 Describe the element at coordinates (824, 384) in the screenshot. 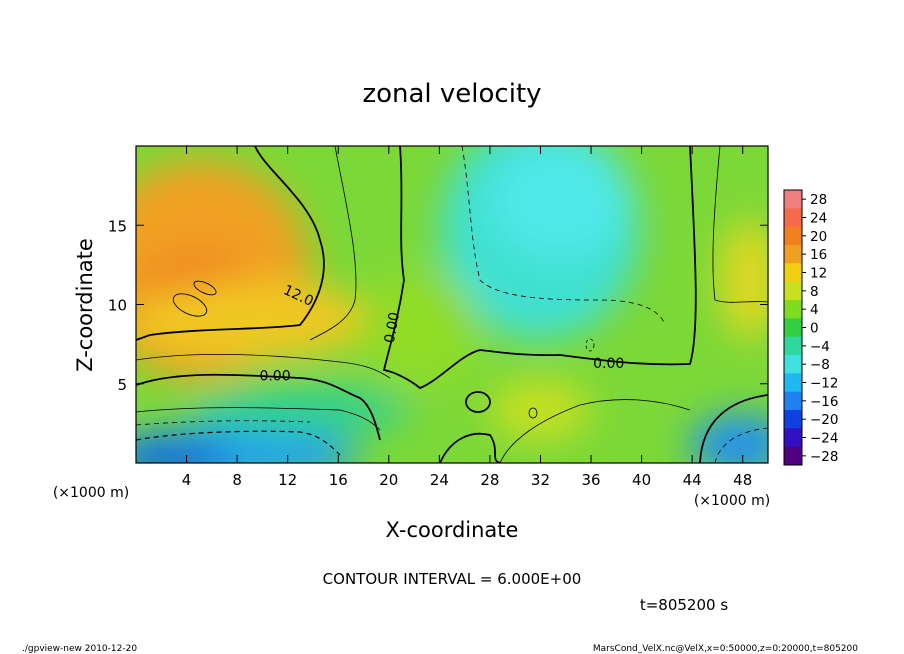

I see `colorbar-label: −12` at that location.